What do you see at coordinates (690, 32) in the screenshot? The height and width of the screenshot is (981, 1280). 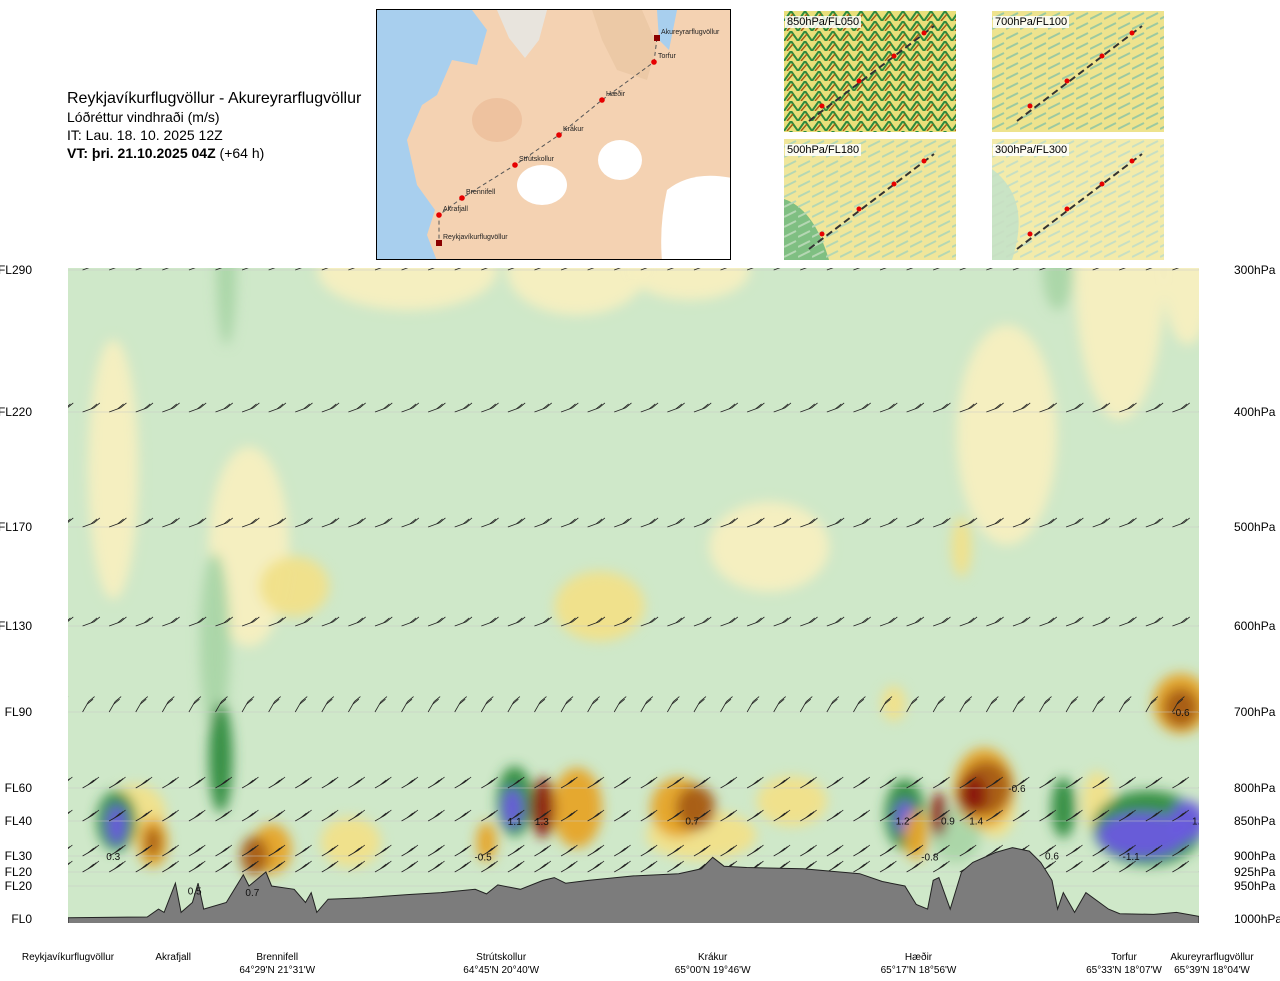 I see `map-place-label: Akureyrarflugvöllur` at bounding box center [690, 32].